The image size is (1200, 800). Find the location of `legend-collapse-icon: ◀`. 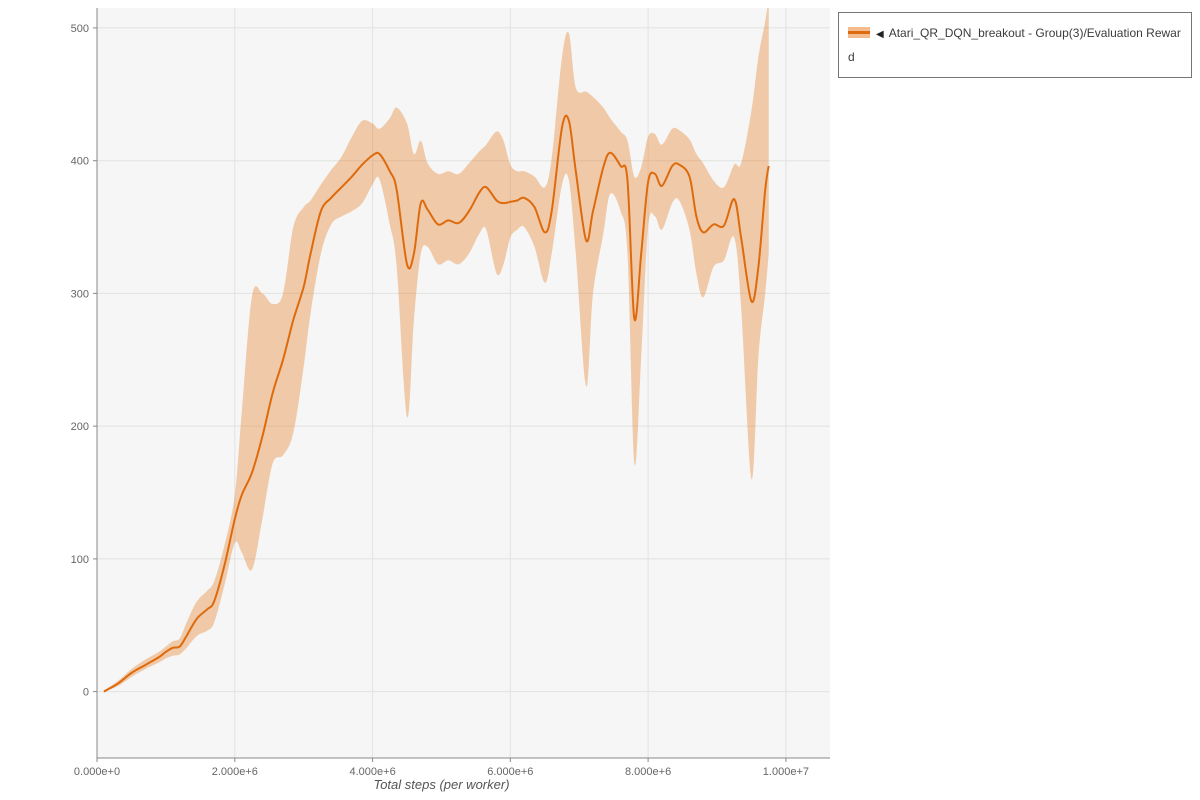

legend-collapse-icon: ◀ is located at coordinates (880, 34).